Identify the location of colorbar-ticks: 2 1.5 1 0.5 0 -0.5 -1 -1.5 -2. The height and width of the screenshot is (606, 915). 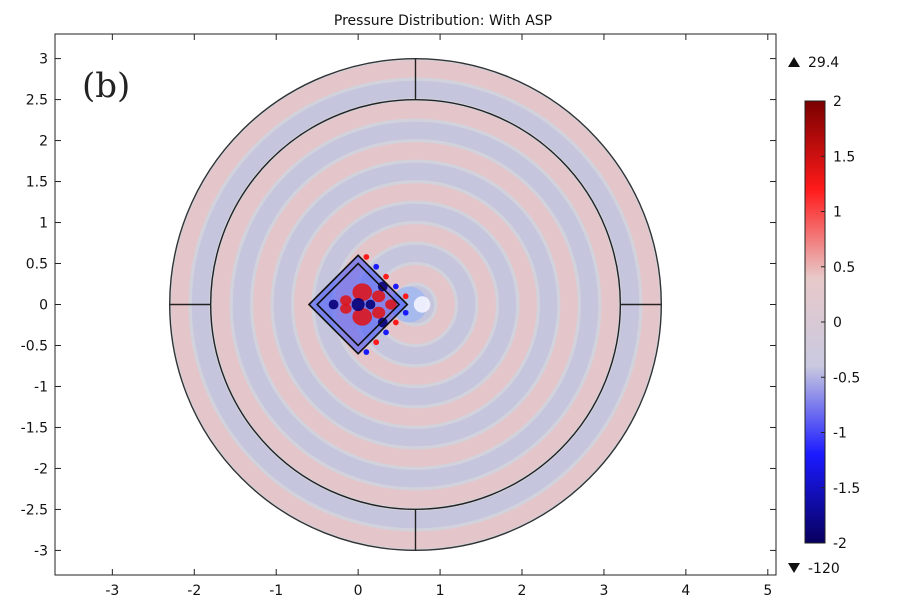
(840, 323).